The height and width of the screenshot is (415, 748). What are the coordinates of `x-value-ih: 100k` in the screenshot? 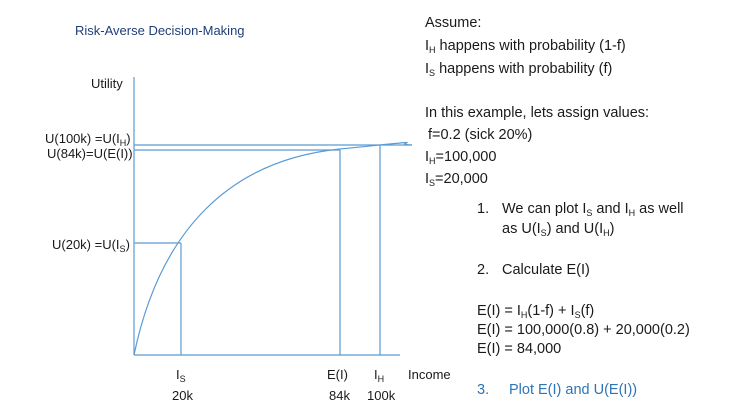 It's located at (381, 395).